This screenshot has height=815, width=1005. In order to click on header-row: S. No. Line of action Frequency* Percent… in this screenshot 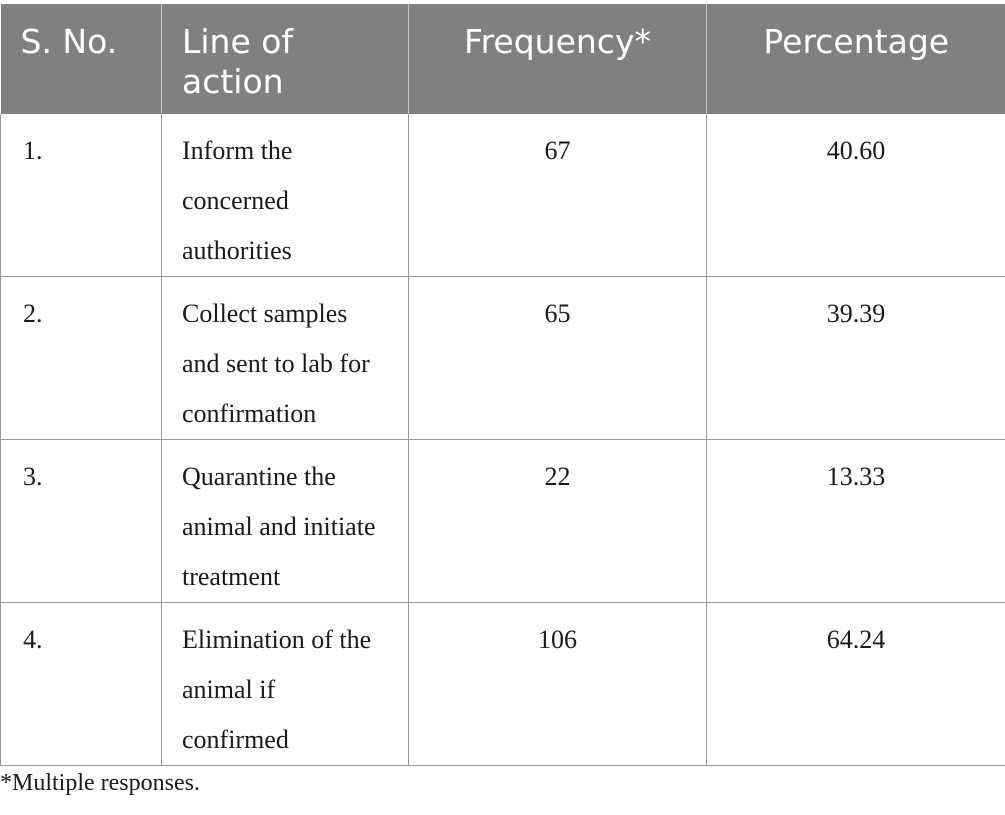, I will do `click(502, 59)`.